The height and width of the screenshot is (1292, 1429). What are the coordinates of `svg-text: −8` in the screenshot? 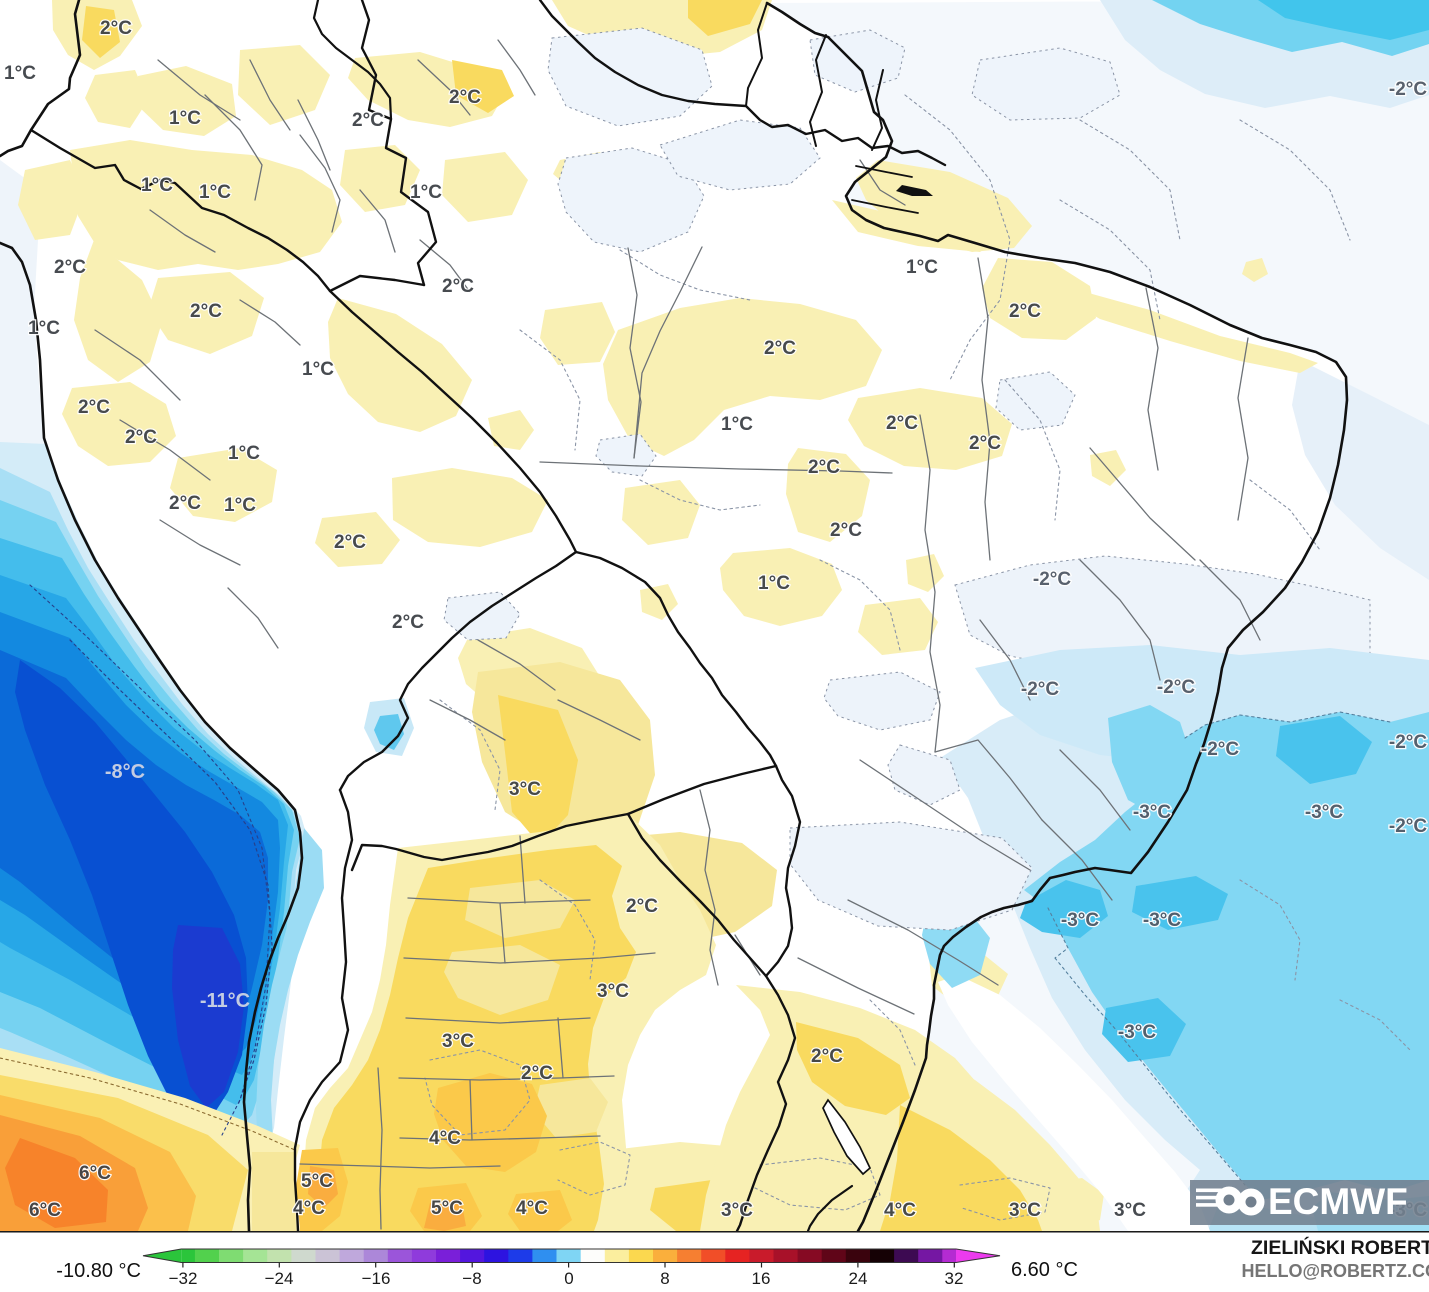 It's located at (471, 1278).